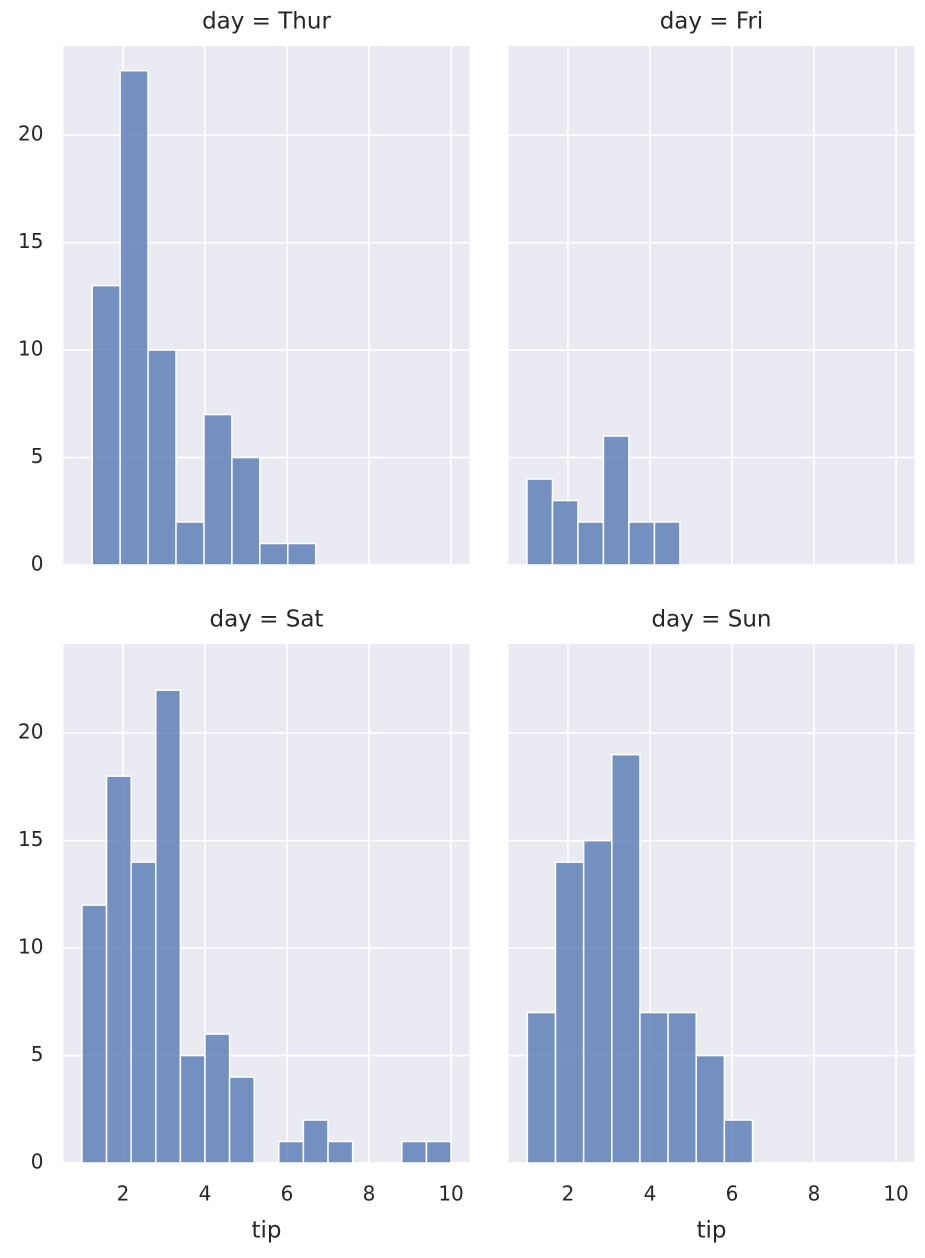  Describe the element at coordinates (266, 22) in the screenshot. I see `panel-title: day = Thur` at that location.